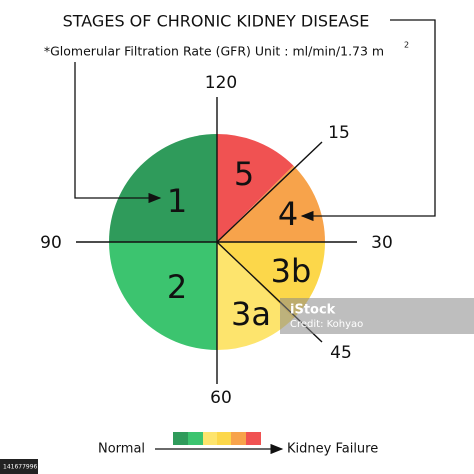 The height and width of the screenshot is (474, 474). Describe the element at coordinates (288, 214) in the screenshot. I see `stage-label: 4` at that location.